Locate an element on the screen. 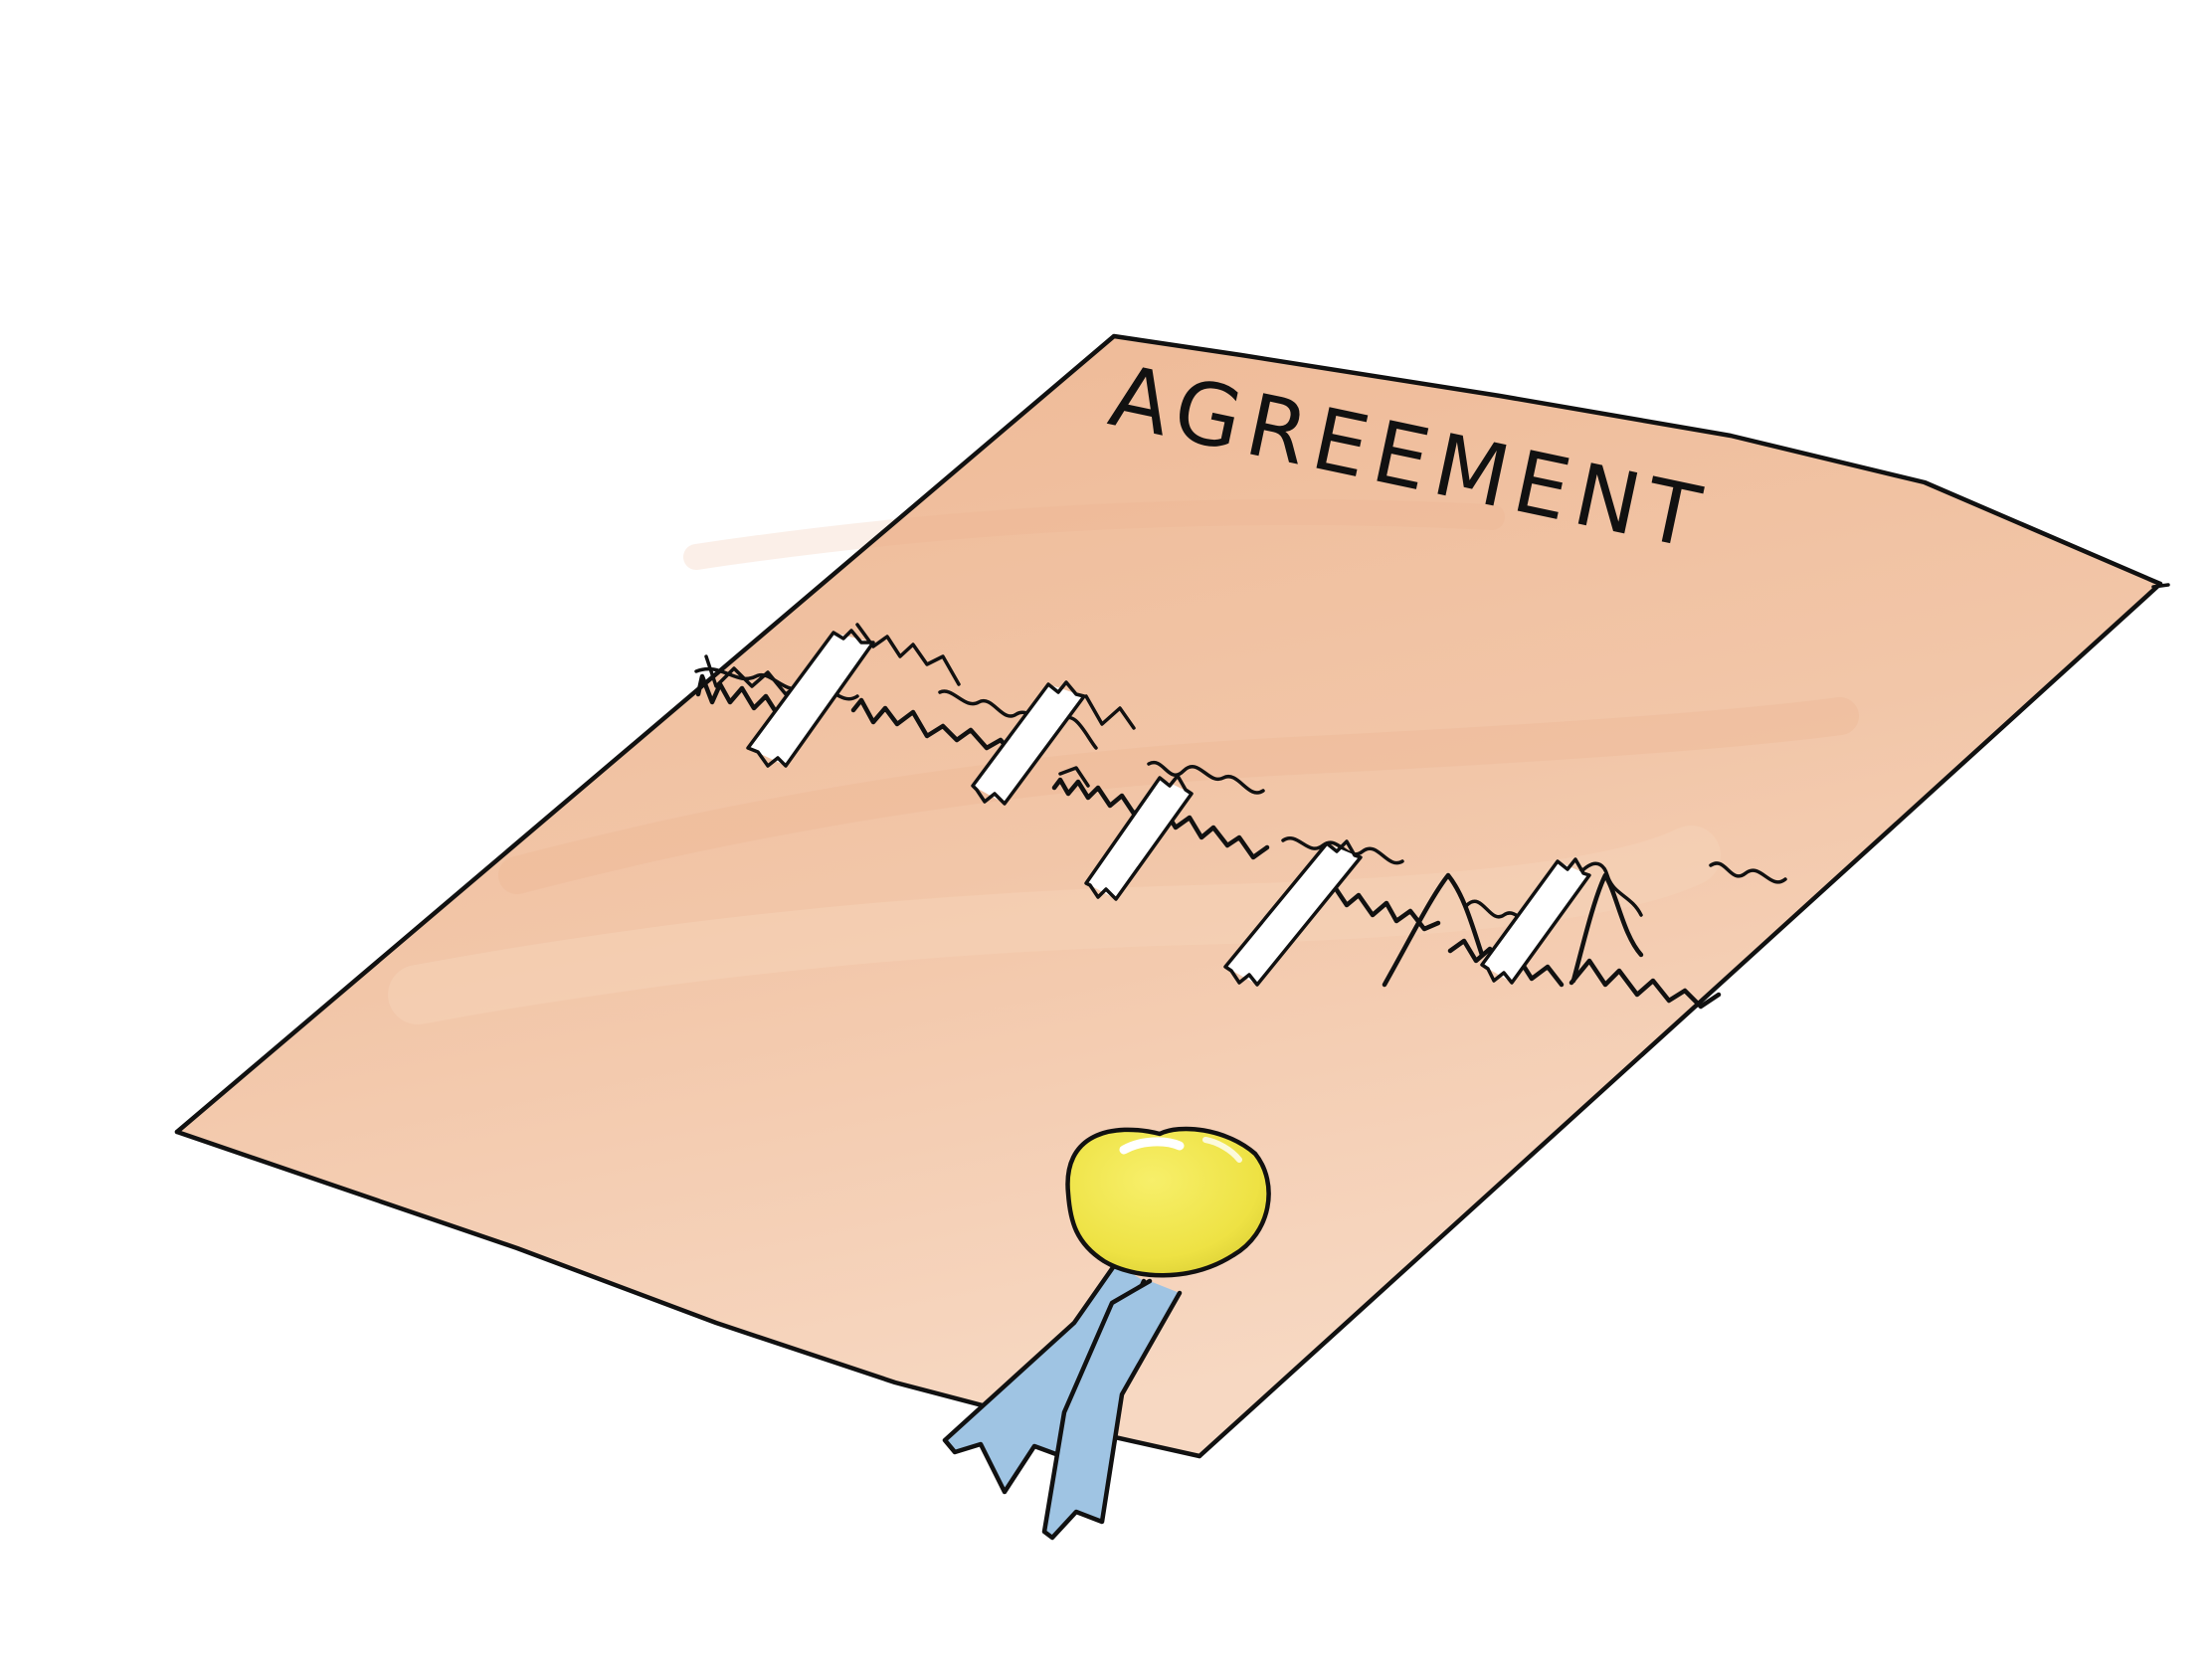  ribbon is located at coordinates (1062, 1400).